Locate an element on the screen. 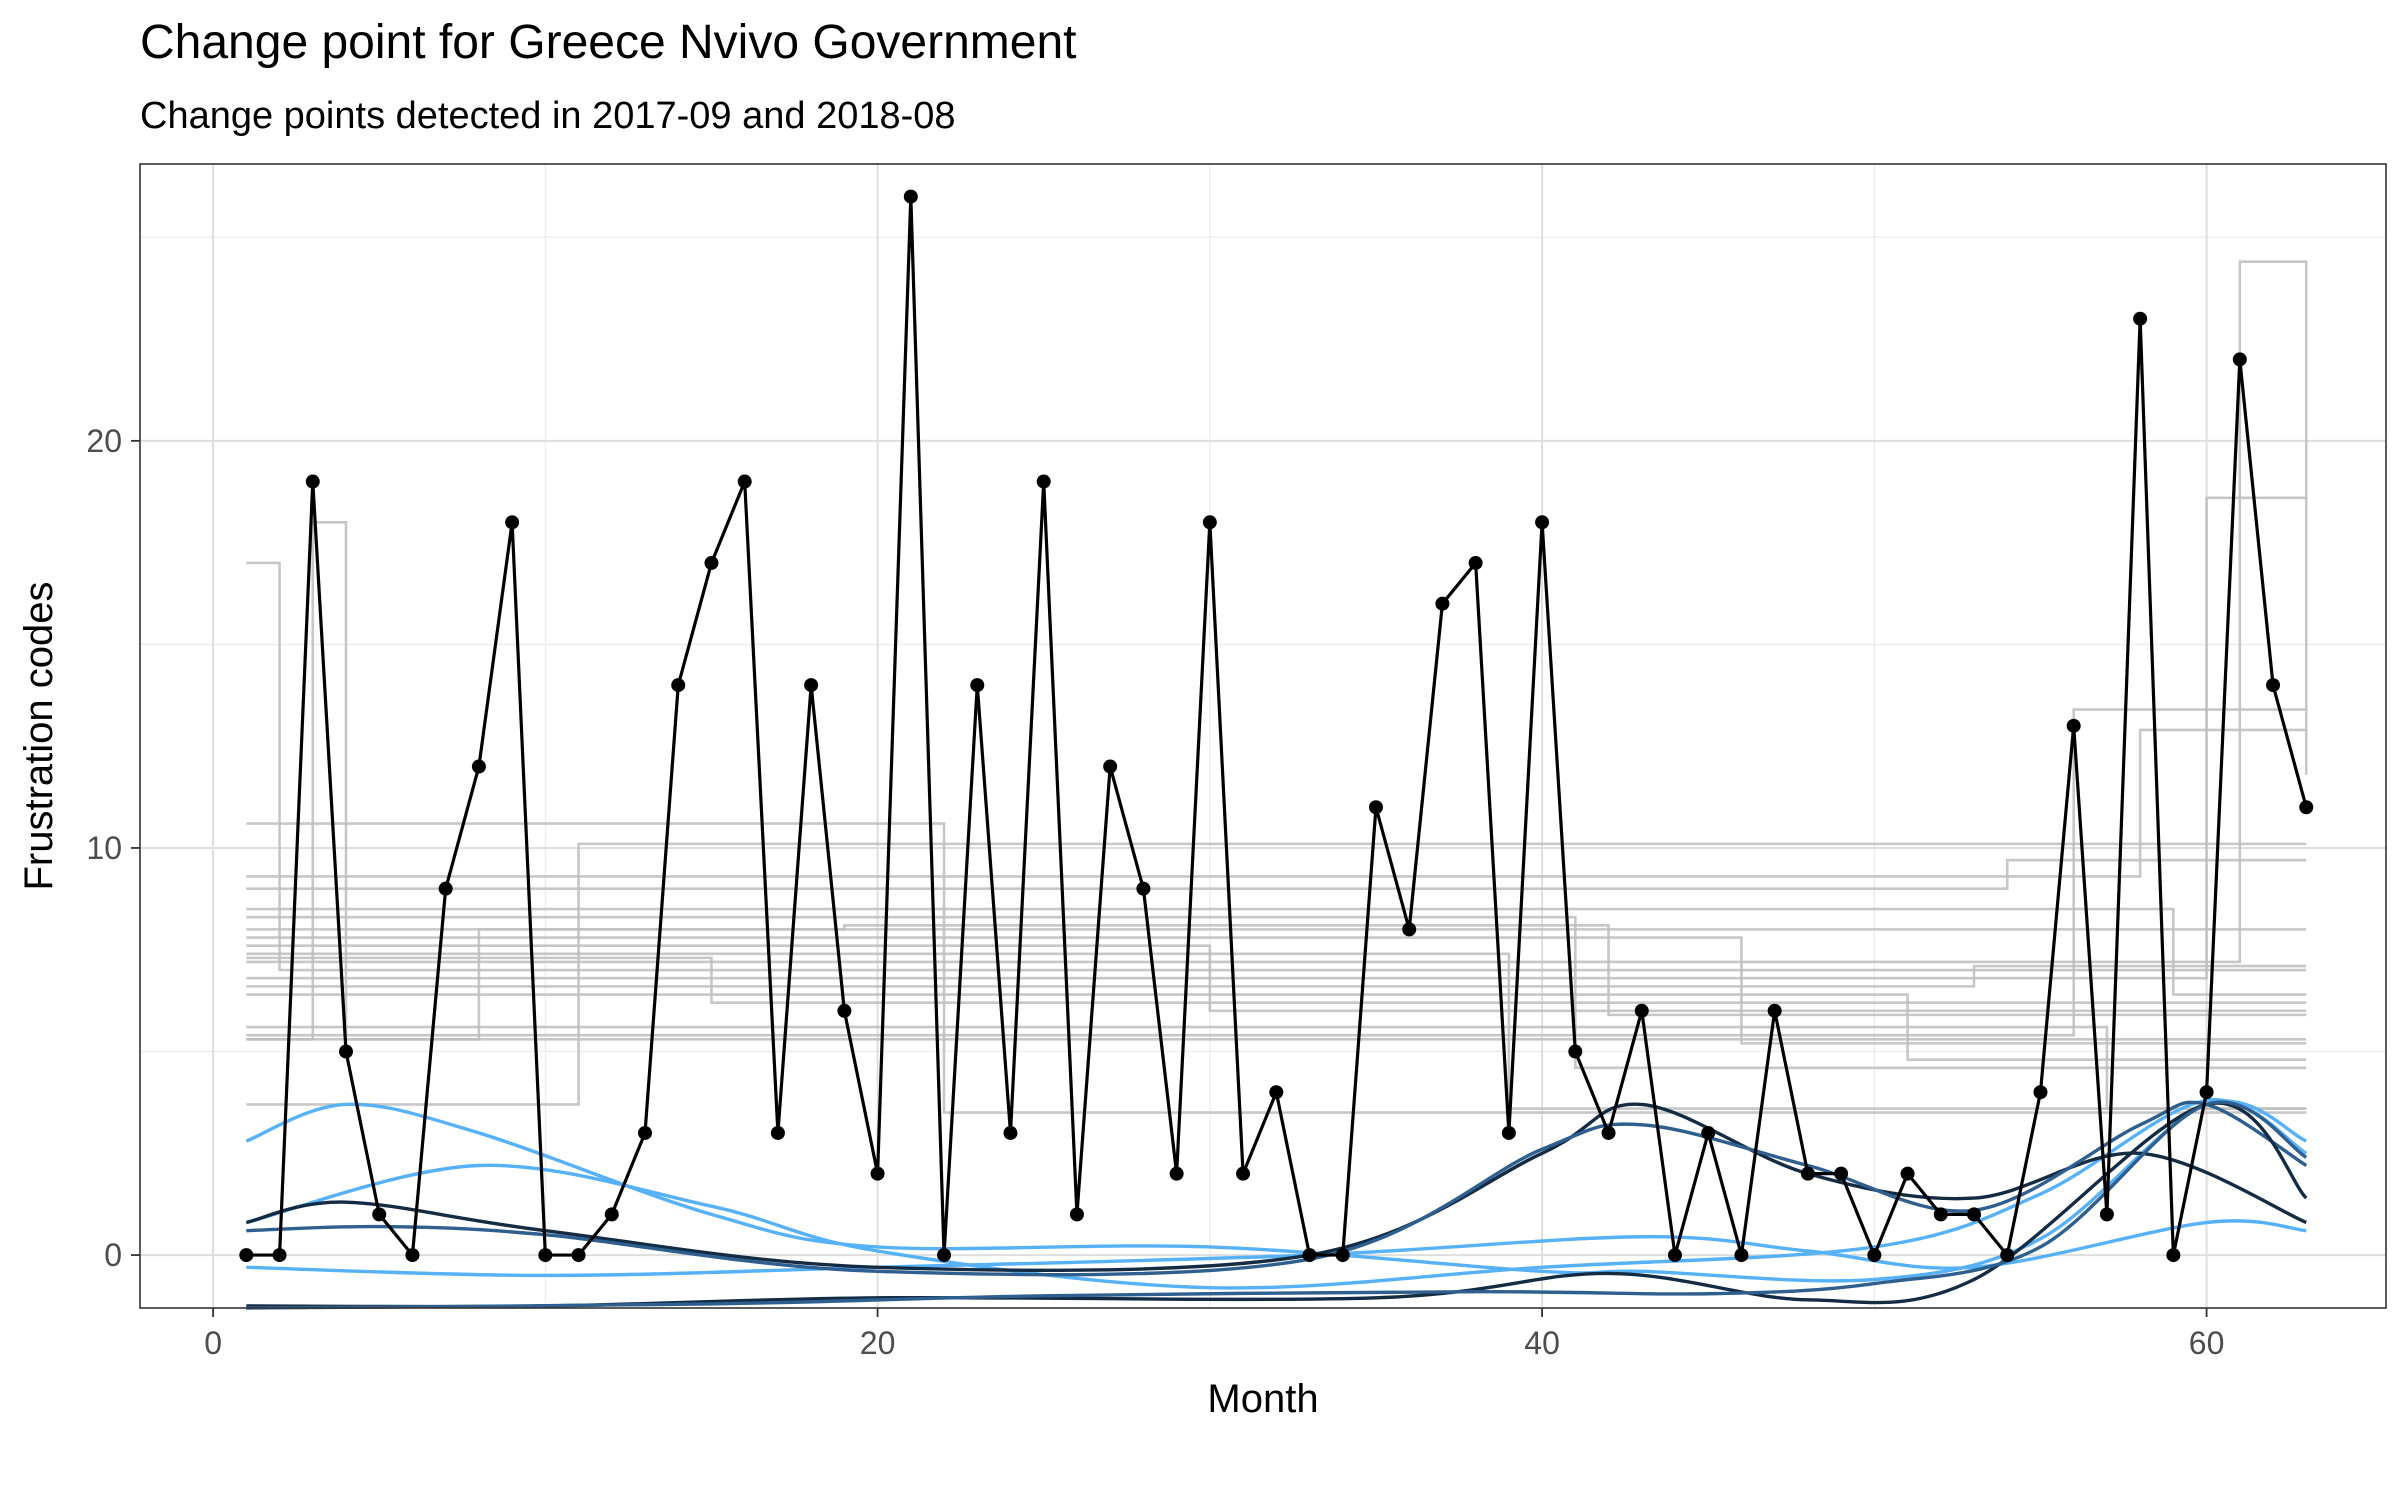  x-tick-label: 40 is located at coordinates (1542, 1343).